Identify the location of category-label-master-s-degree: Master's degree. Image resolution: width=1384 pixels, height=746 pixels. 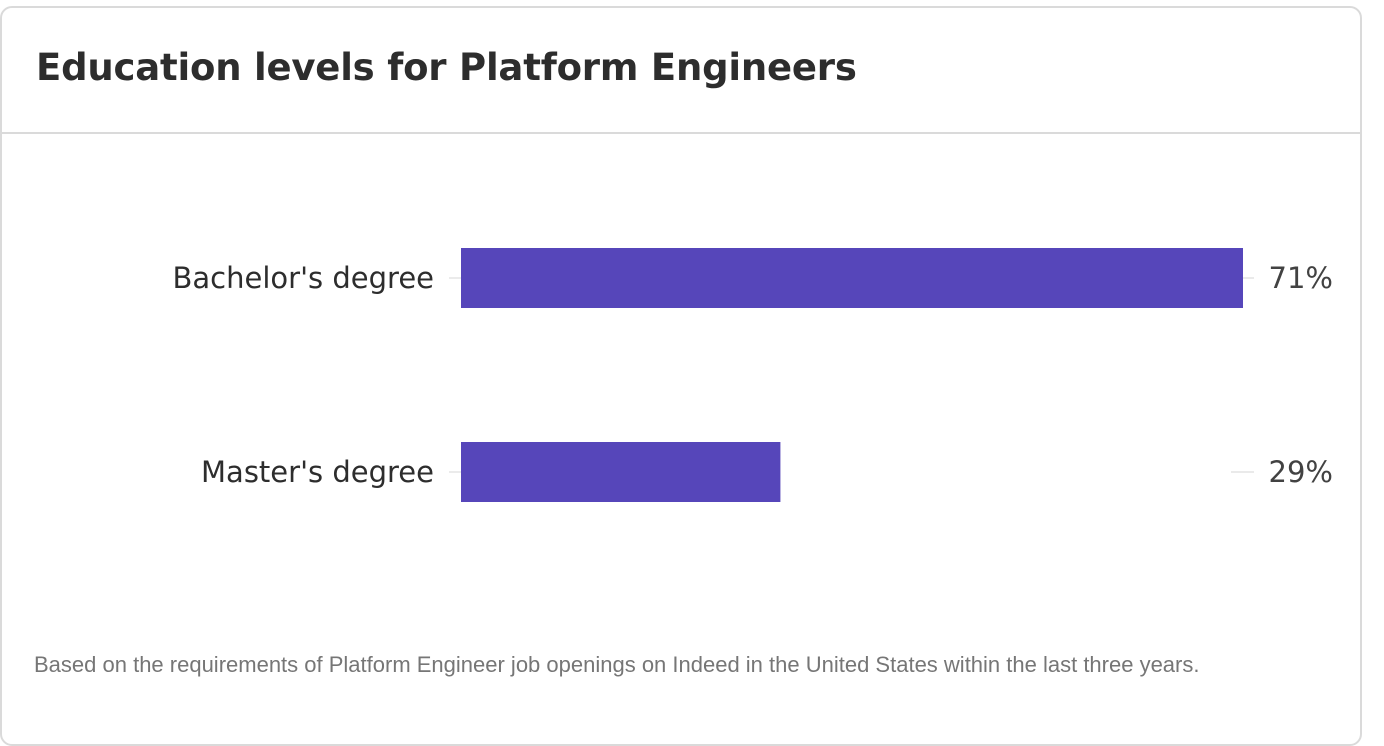
(317, 472).